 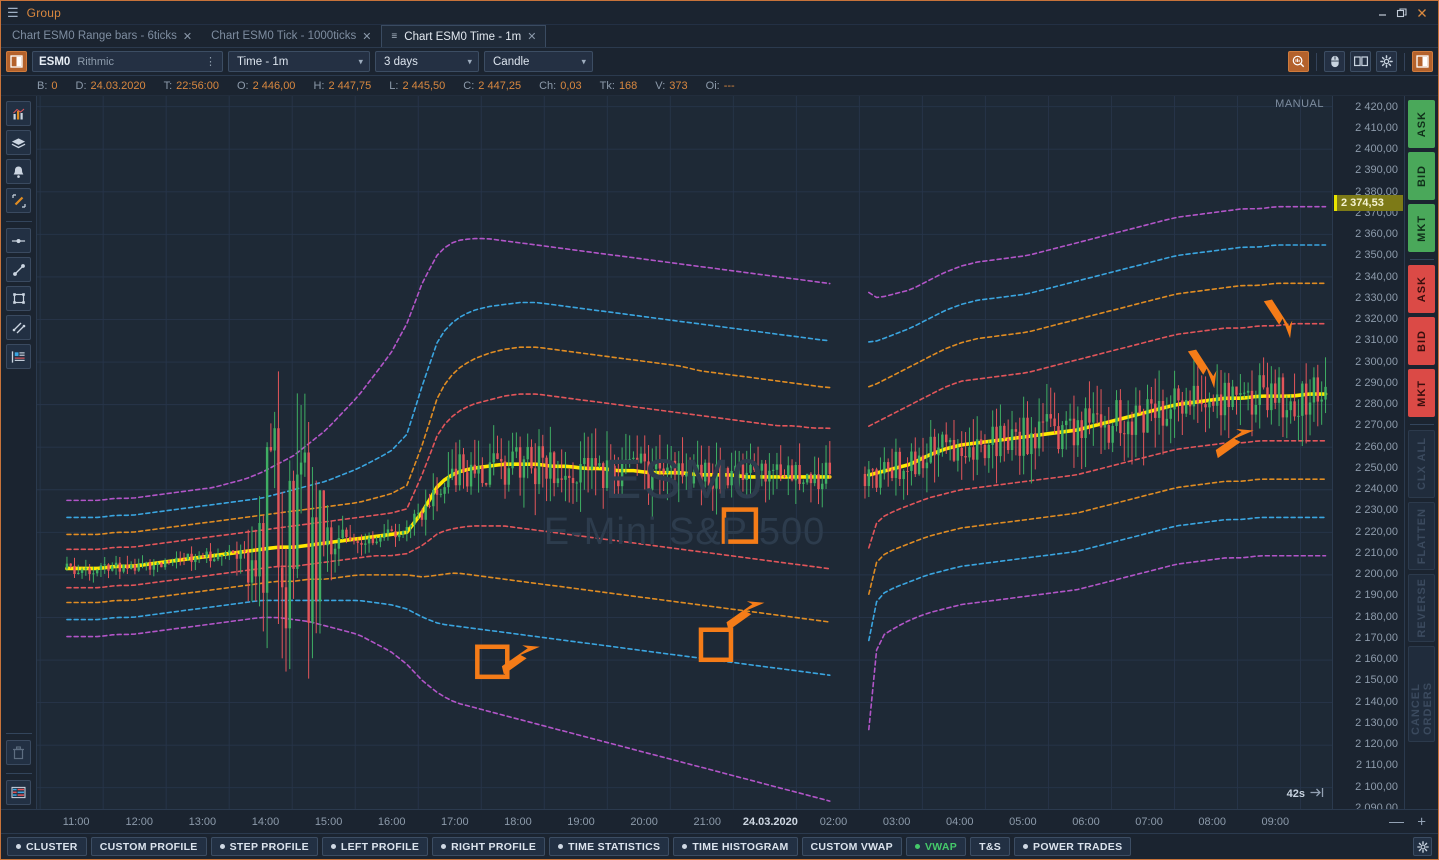 What do you see at coordinates (1382, 13) in the screenshot?
I see `minimize-icon` at bounding box center [1382, 13].